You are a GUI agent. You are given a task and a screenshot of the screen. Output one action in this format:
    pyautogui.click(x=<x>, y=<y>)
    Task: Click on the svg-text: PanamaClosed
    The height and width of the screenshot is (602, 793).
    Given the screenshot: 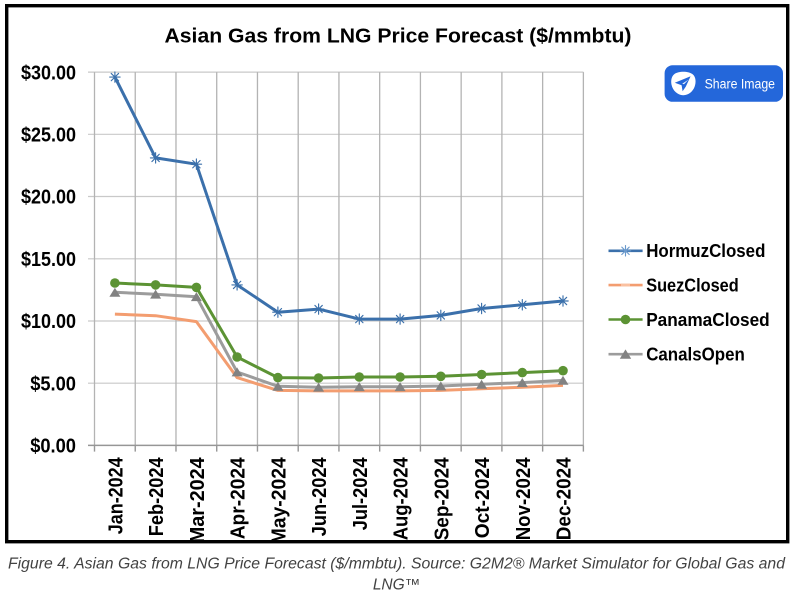 What is the action you would take?
    pyautogui.click(x=708, y=319)
    